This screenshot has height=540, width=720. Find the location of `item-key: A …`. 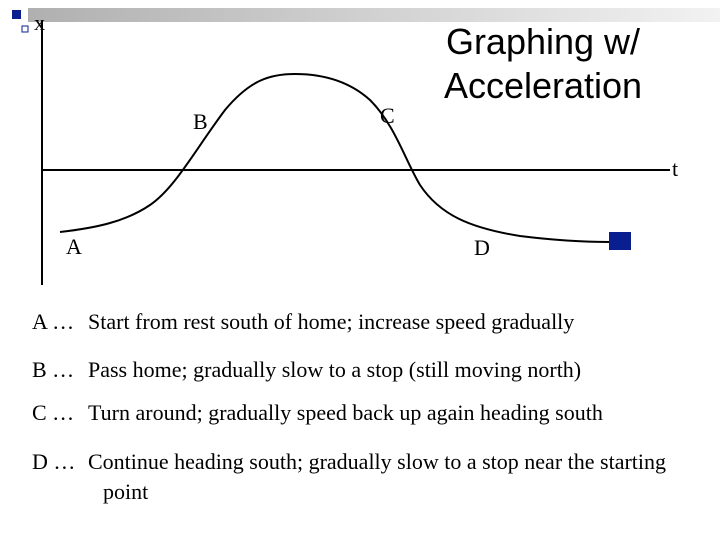

item-key: A … is located at coordinates (53, 321).